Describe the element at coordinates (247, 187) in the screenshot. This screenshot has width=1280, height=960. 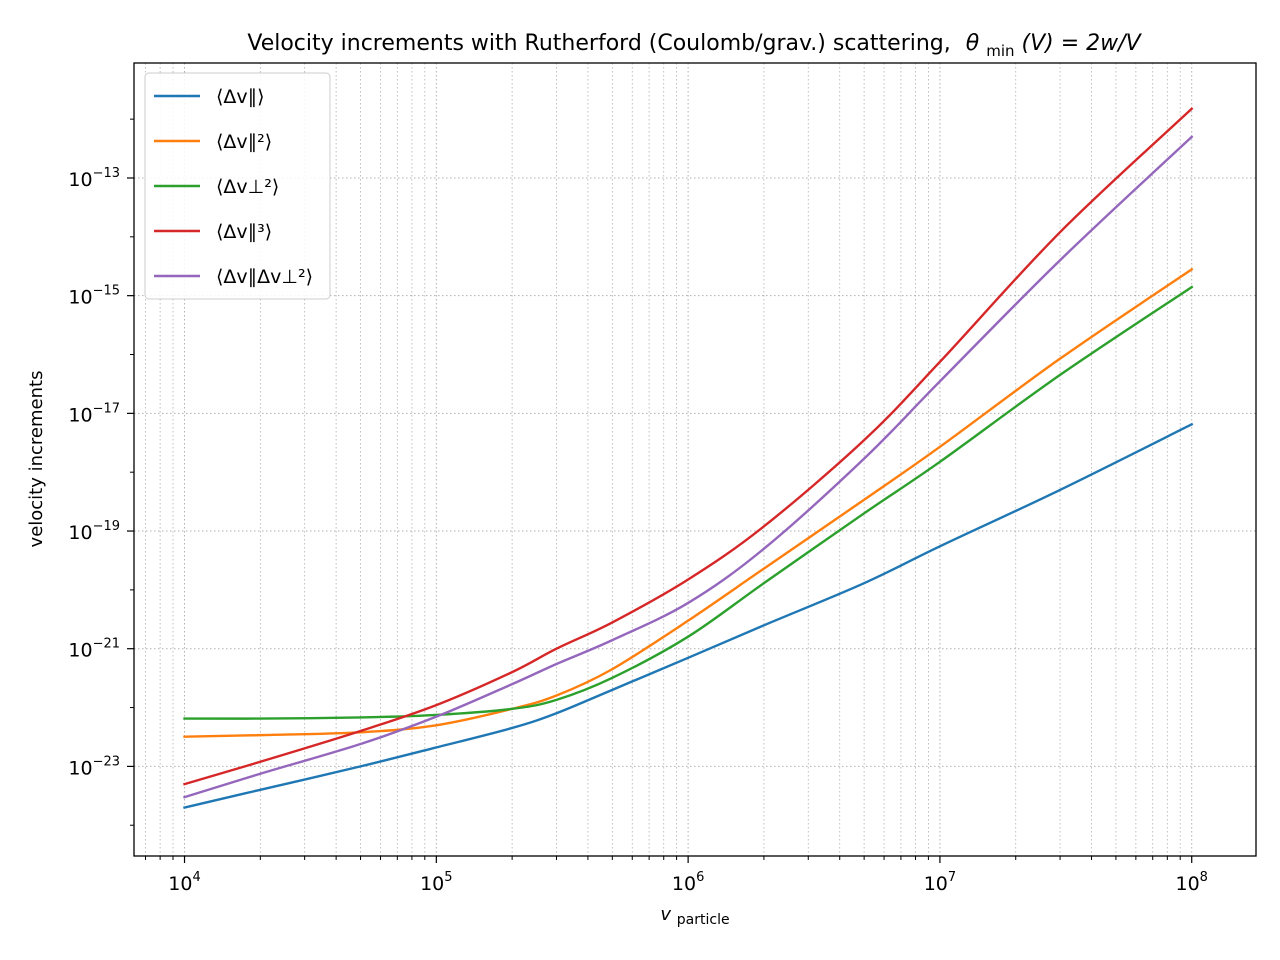
I see `legend-label-2: ⟨Δv⊥²⟩` at that location.